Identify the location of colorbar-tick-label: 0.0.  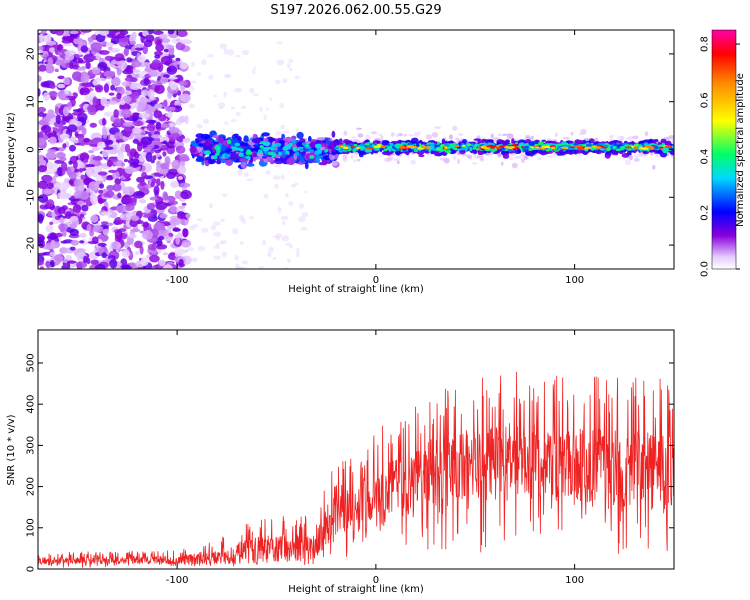
(705, 269).